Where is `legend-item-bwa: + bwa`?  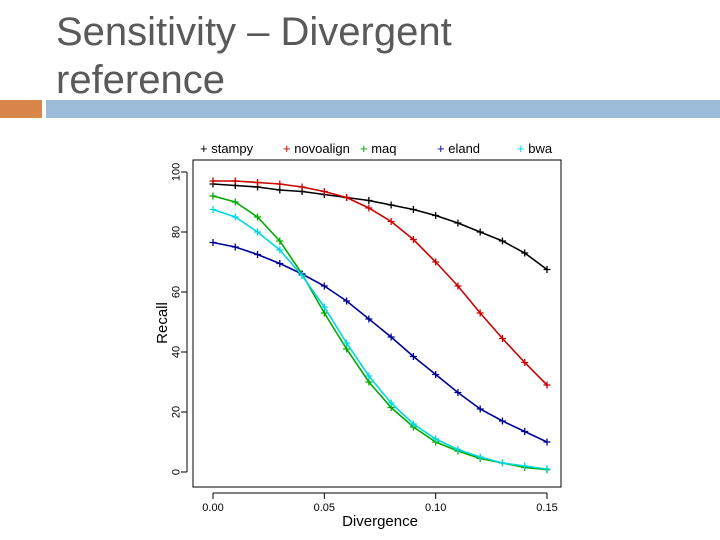
legend-item-bwa: + bwa is located at coordinates (535, 148).